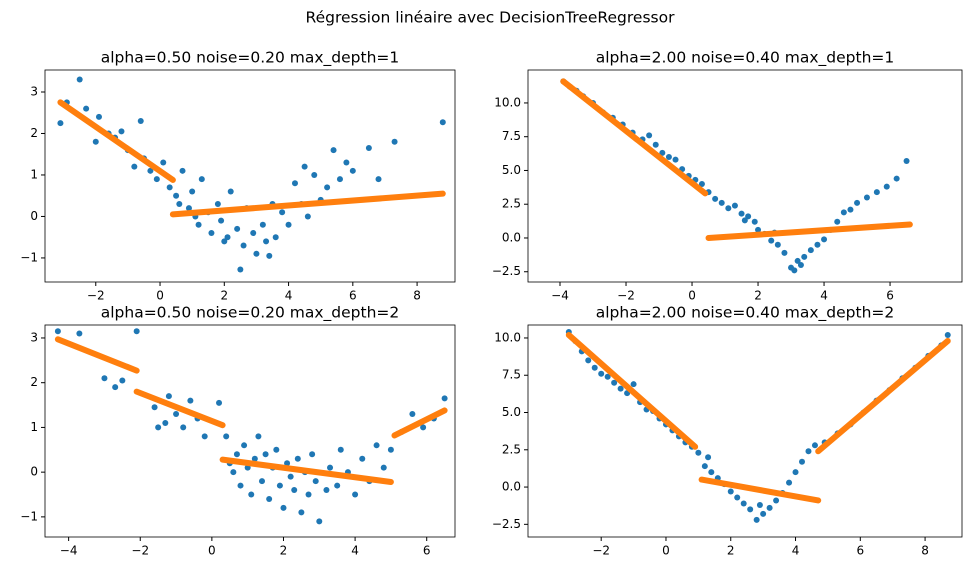  Describe the element at coordinates (69, 551) in the screenshot. I see `x-tick-label: −4` at that location.